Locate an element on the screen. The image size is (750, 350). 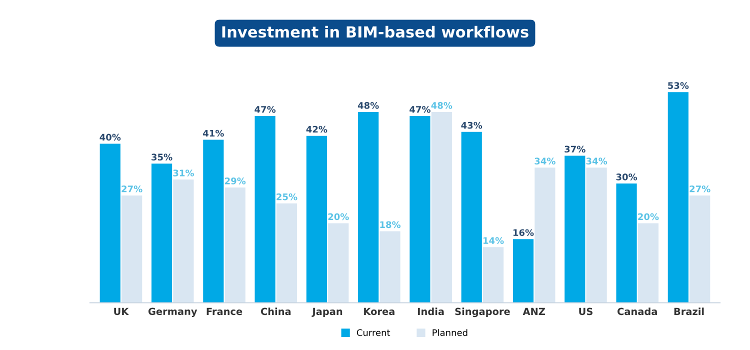
x-tick-label: US is located at coordinates (585, 312).